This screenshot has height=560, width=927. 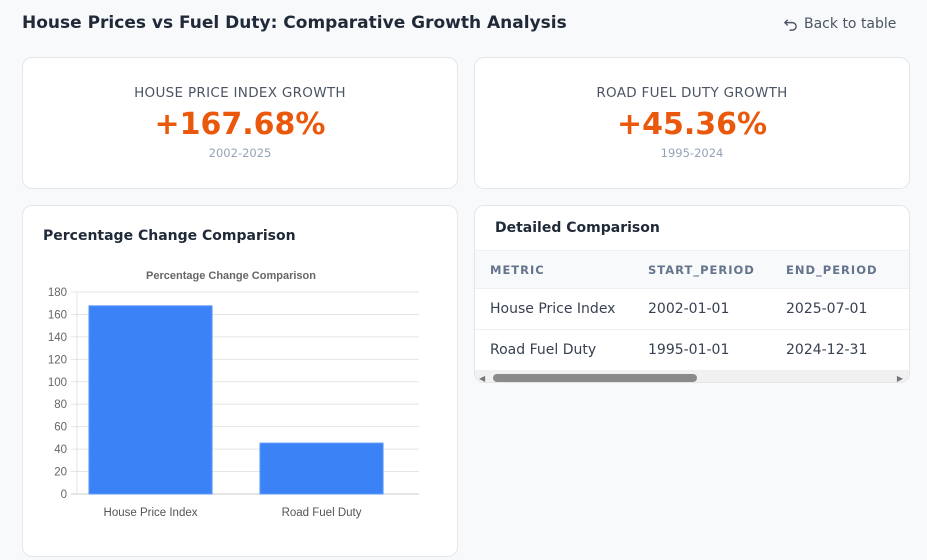 What do you see at coordinates (322, 513) in the screenshot?
I see `x-tick-label: Road Fuel Duty` at bounding box center [322, 513].